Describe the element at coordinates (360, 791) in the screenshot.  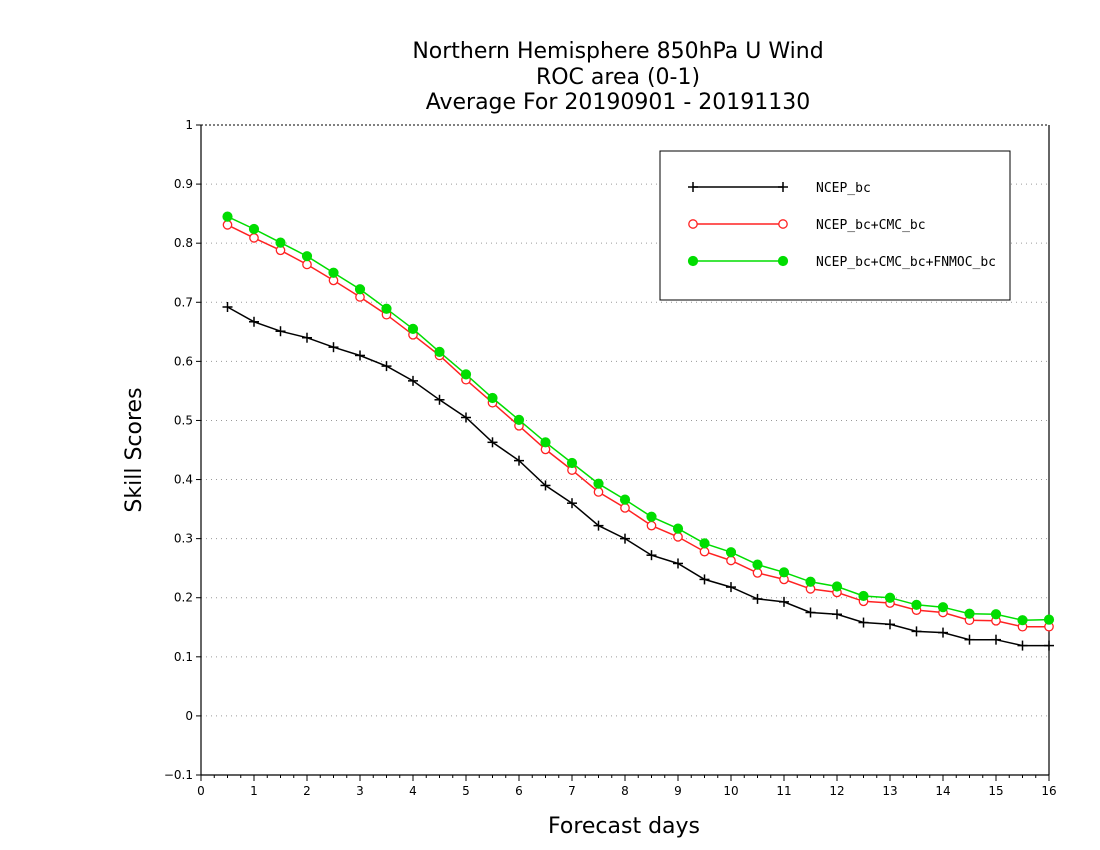
I see `x-tick-label: 3` at that location.